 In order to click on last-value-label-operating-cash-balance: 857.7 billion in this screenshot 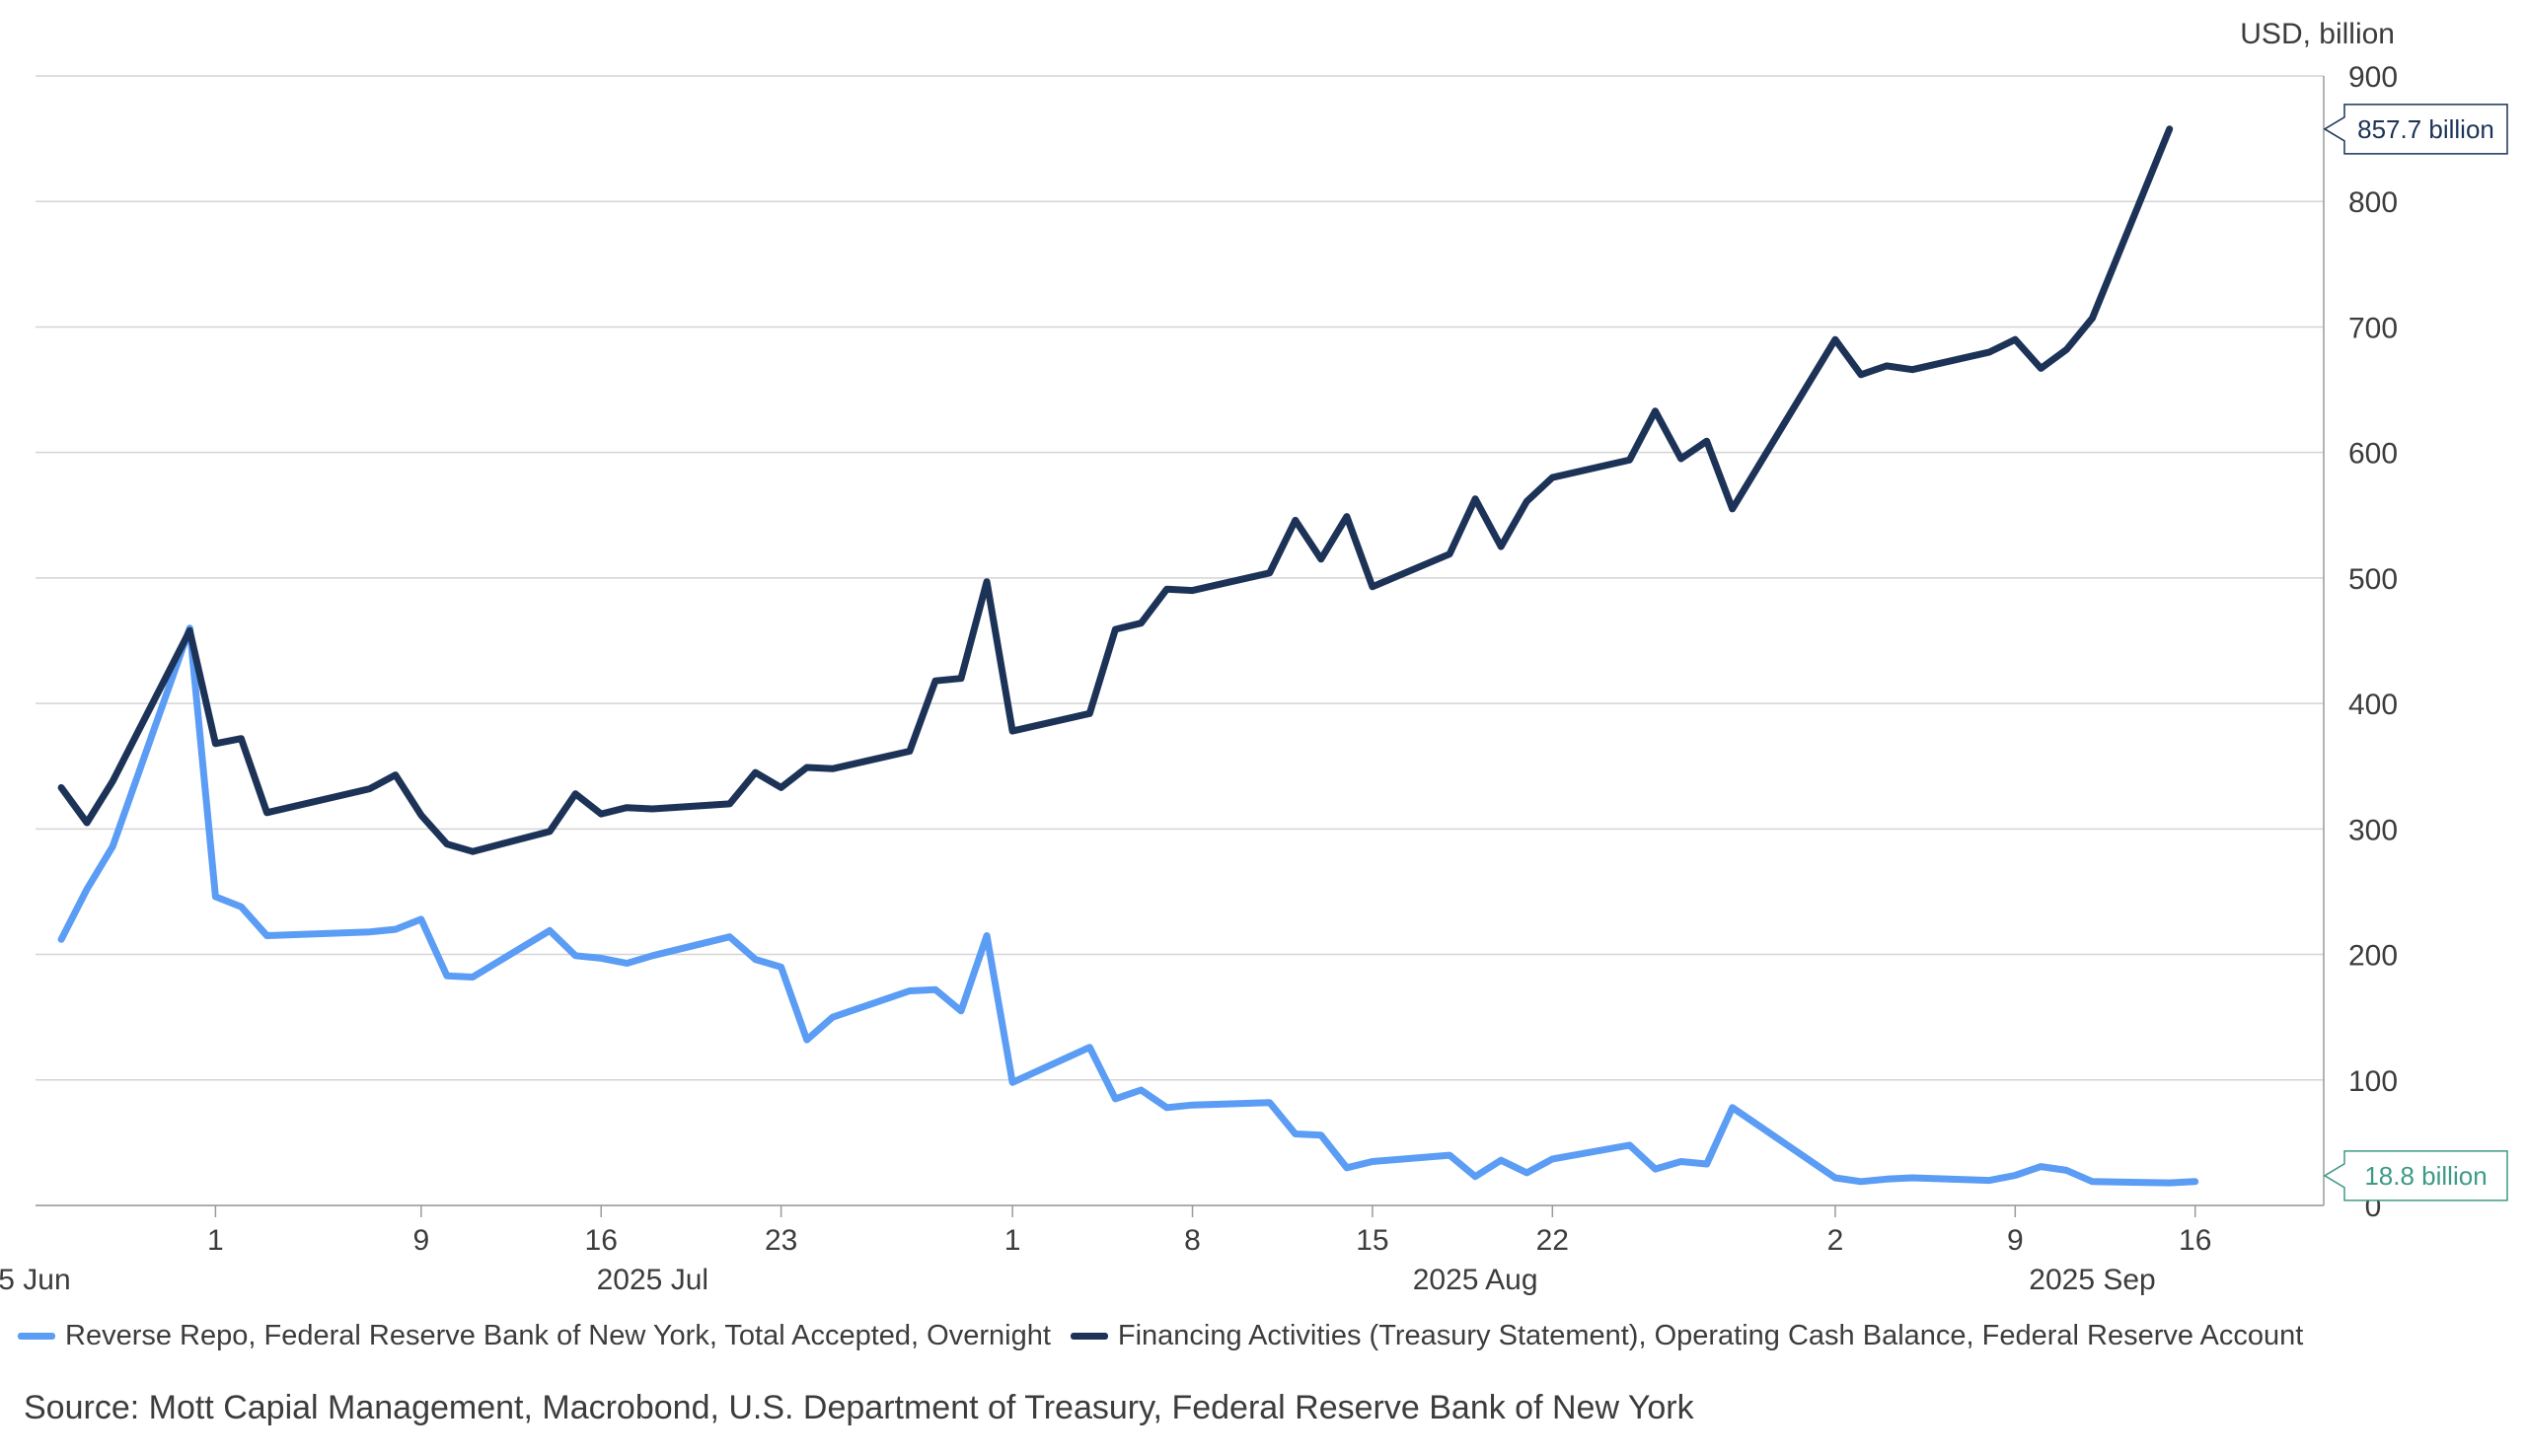, I will do `click(2415, 129)`.